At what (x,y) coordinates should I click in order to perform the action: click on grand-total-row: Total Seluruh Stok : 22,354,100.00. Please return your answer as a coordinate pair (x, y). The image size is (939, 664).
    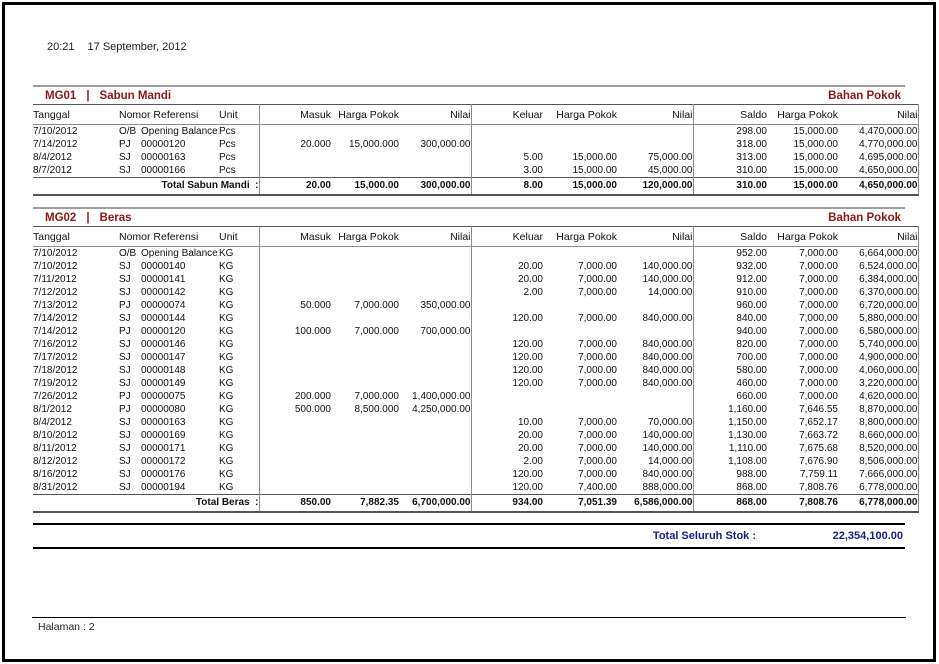
    Looking at the image, I should click on (469, 536).